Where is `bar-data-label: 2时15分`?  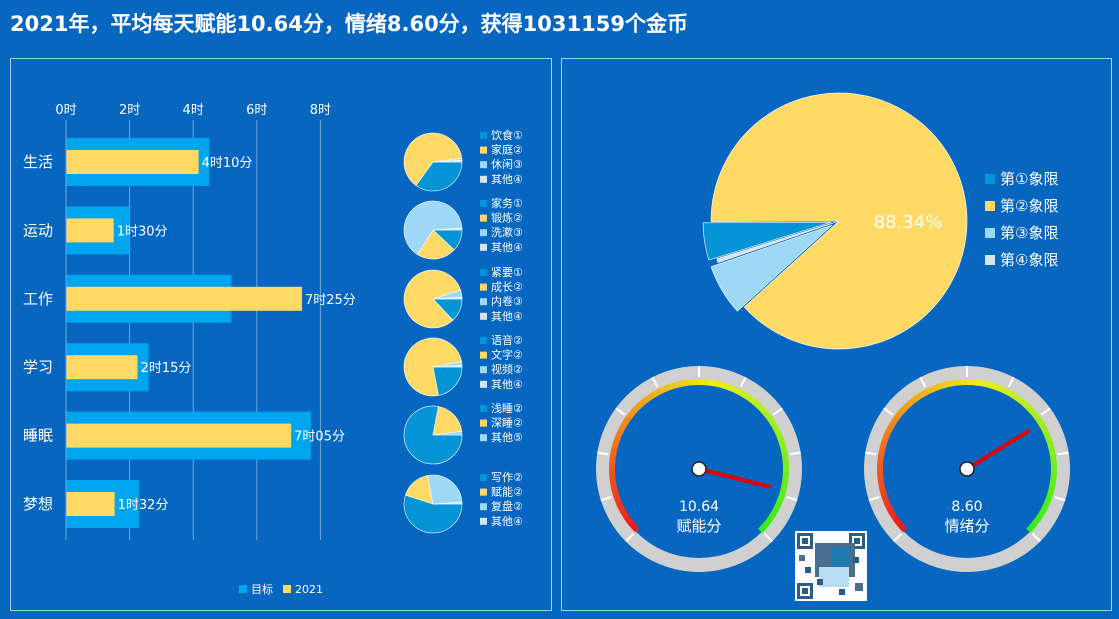 bar-data-label: 2时15分 is located at coordinates (166, 368).